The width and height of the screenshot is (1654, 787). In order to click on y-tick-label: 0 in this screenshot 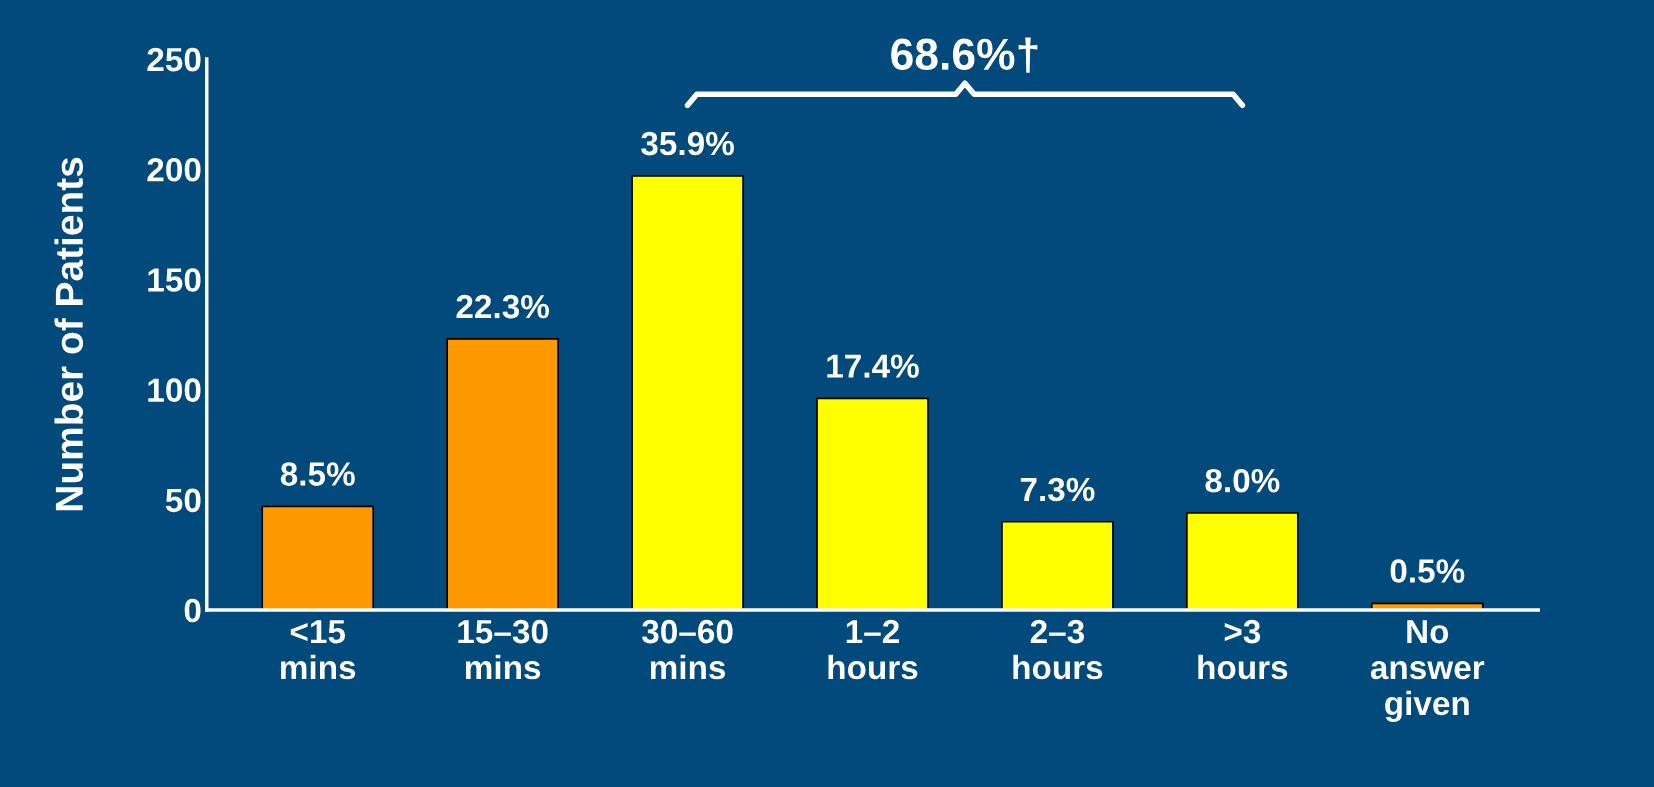, I will do `click(192, 610)`.